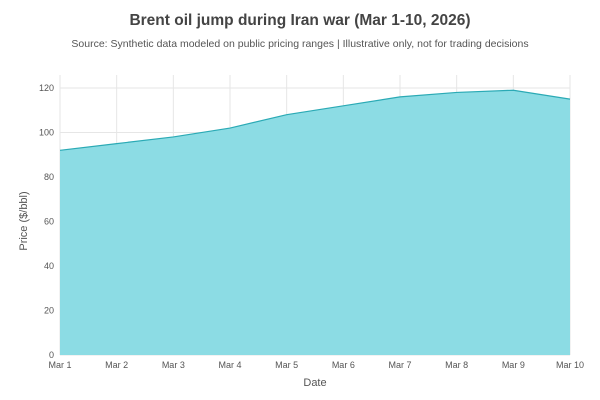 Image resolution: width=600 pixels, height=400 pixels. Describe the element at coordinates (173, 365) in the screenshot. I see `x-tick-label: Mar 3` at that location.